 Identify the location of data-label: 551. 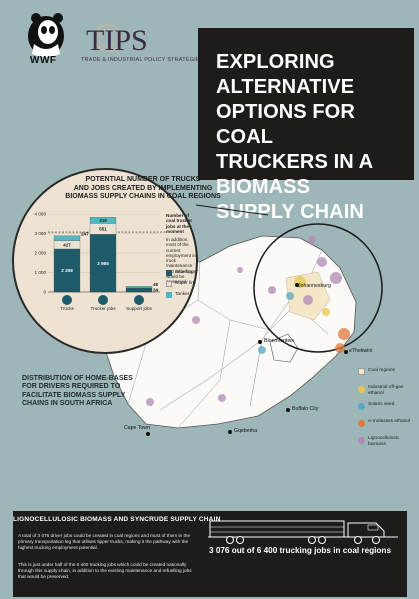
(103, 229).